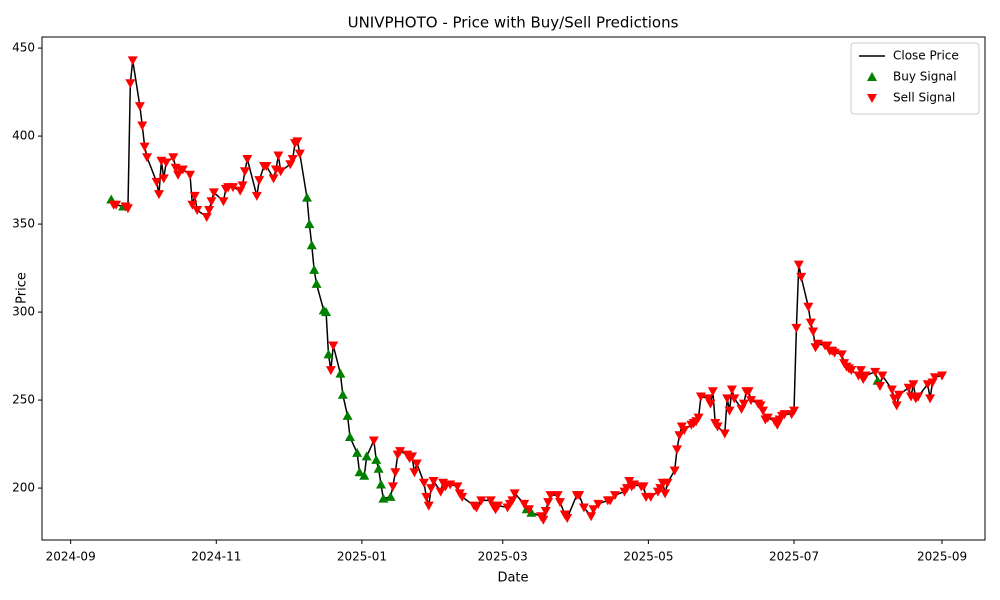 Image resolution: width=1000 pixels, height=600 pixels. What do you see at coordinates (942, 557) in the screenshot?
I see `x-tick-label: 2025-09` at bounding box center [942, 557].